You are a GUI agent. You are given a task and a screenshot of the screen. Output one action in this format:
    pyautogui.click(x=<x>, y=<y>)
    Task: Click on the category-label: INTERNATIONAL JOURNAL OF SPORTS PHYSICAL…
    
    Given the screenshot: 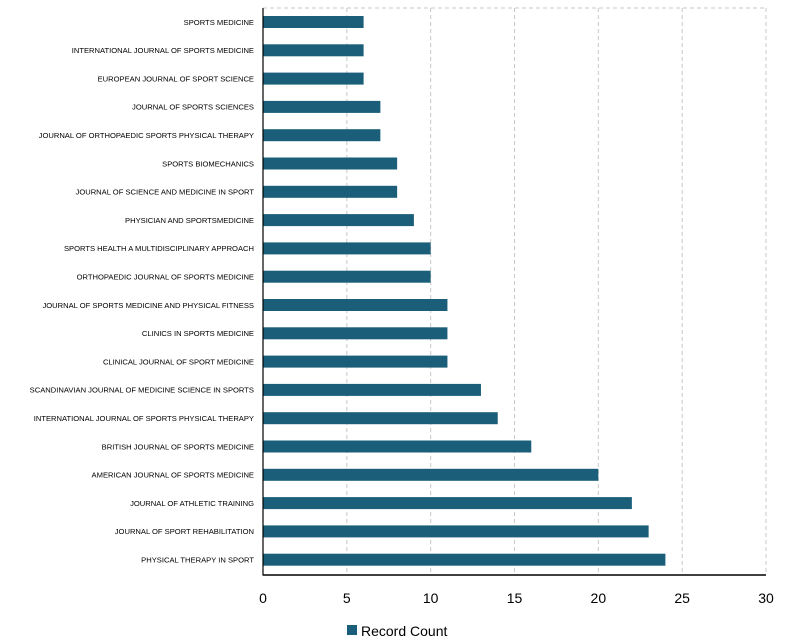 What is the action you would take?
    pyautogui.click(x=144, y=418)
    